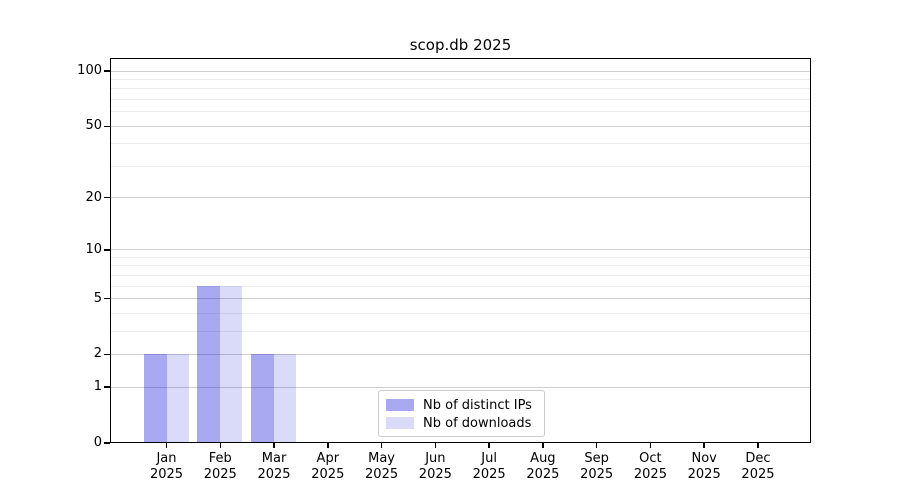 This screenshot has width=900, height=500. I want to click on x-tick-label: Apr 2025, so click(328, 466).